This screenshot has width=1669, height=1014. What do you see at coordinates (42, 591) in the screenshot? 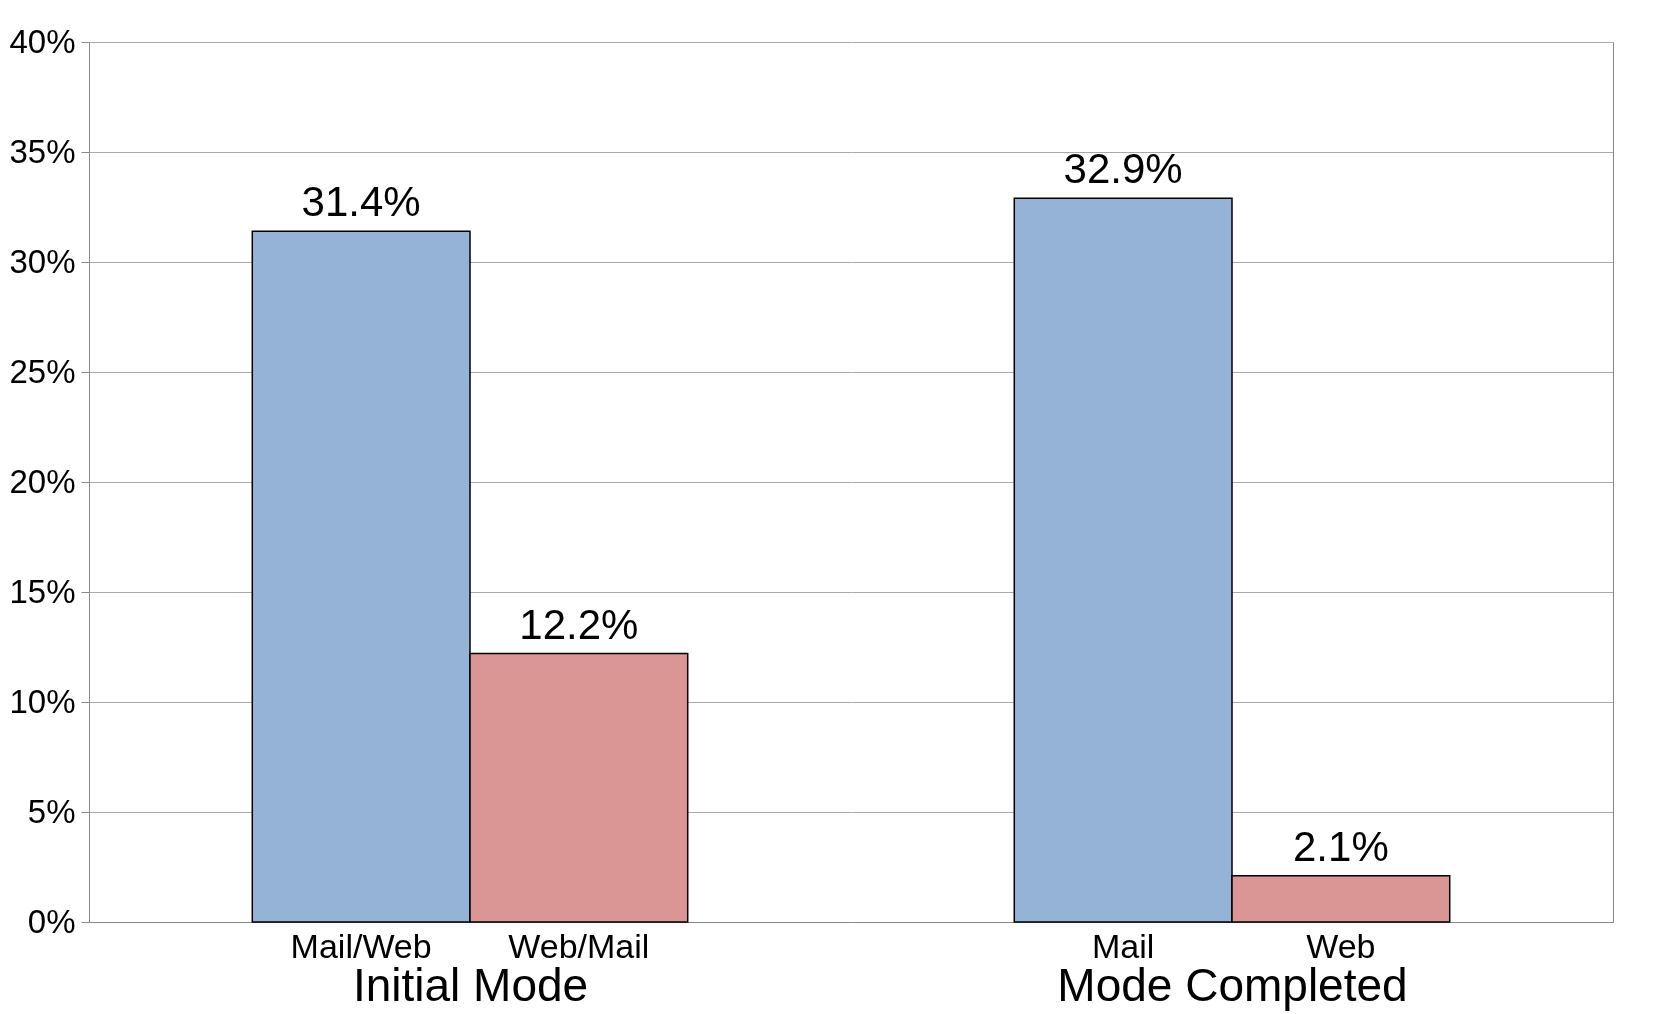
I see `y-tick-label: 15%` at bounding box center [42, 591].